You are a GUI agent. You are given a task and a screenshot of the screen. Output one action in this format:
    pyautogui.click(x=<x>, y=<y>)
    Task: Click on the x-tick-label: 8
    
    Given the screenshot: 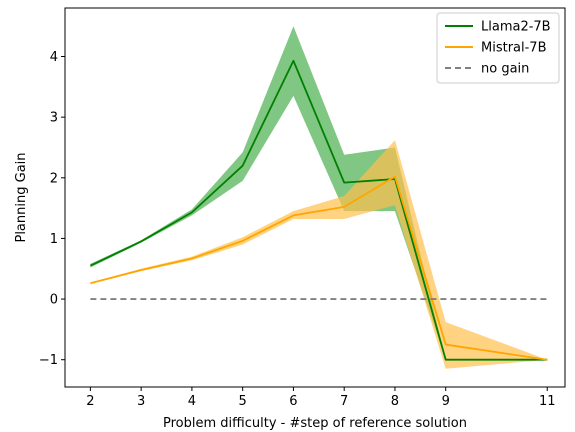 What is the action you would take?
    pyautogui.click(x=395, y=401)
    